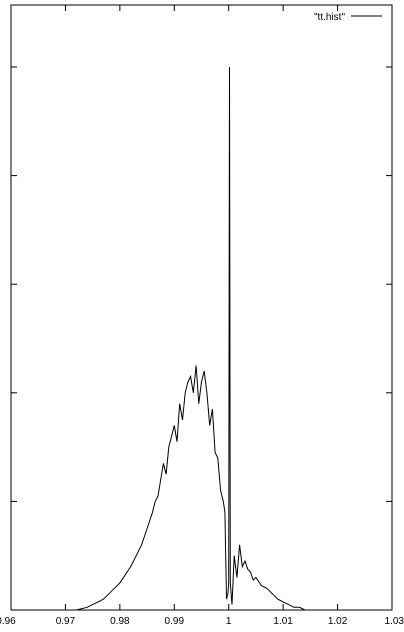 The height and width of the screenshot is (632, 404). Describe the element at coordinates (175, 621) in the screenshot. I see `x-tick-label: 0.99` at that location.